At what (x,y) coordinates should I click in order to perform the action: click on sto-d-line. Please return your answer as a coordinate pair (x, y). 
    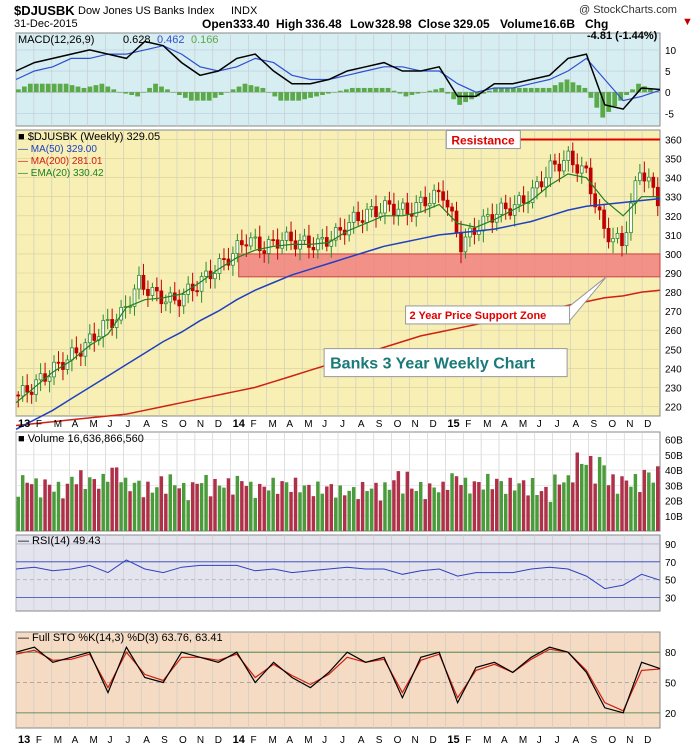
    Looking at the image, I should click on (338, 680).